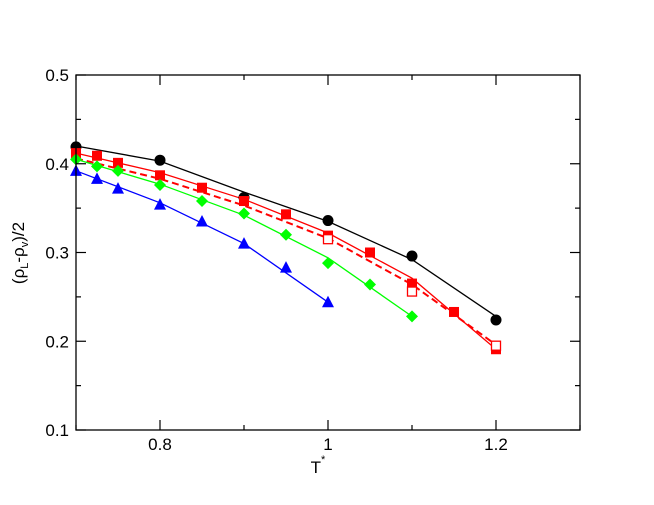  I want to click on x-tick-label: 0.8, so click(160, 444).